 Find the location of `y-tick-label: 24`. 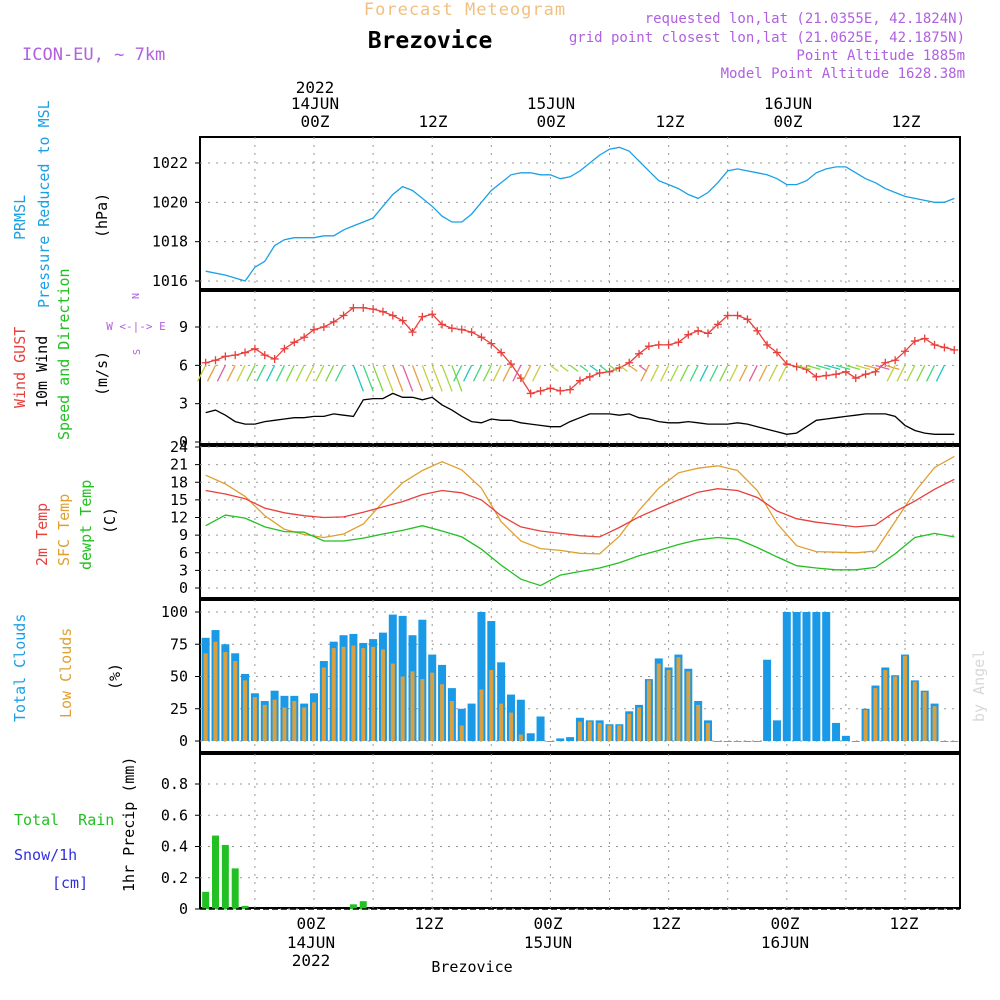

y-tick-label: 24 is located at coordinates (179, 447).